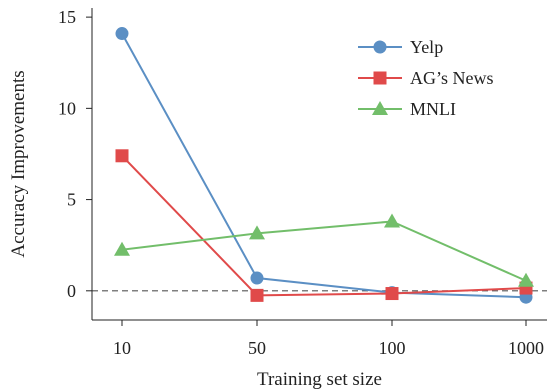 The width and height of the screenshot is (554, 392). I want to click on x-tick-label: 50, so click(257, 348).